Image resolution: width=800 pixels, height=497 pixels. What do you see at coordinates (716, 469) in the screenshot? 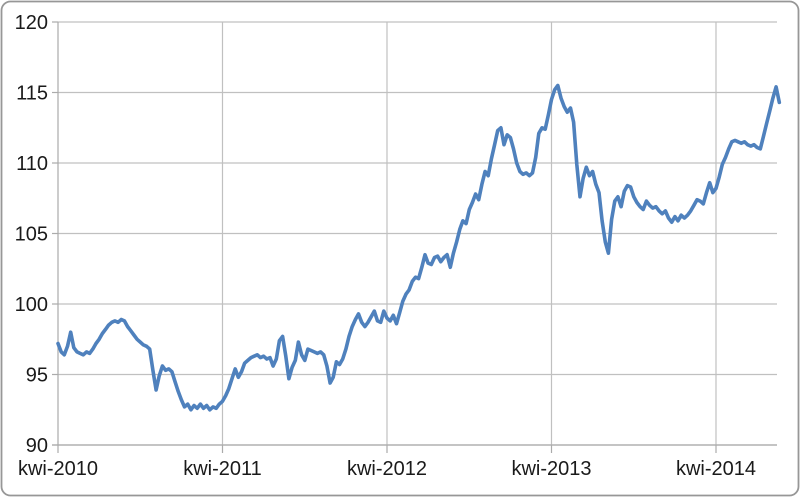
I see `x-axis-label-kwi-2014: kwi-2014` at bounding box center [716, 469].